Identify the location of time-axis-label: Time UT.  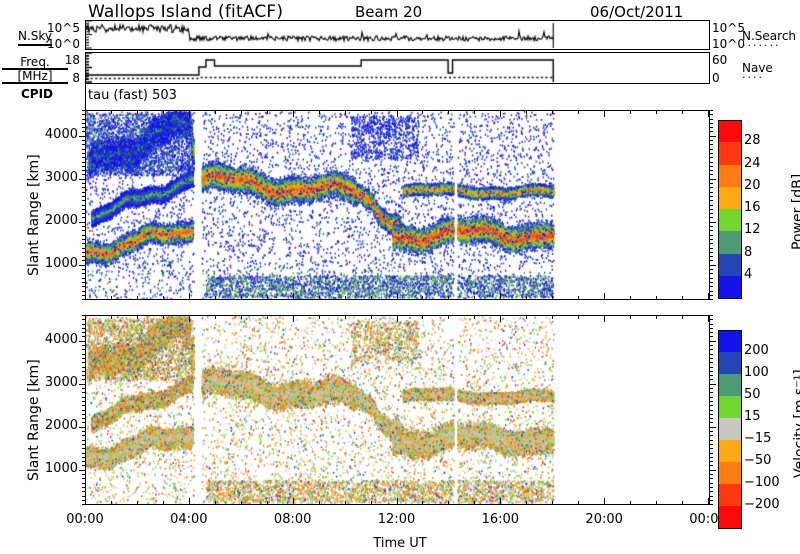
(400, 543).